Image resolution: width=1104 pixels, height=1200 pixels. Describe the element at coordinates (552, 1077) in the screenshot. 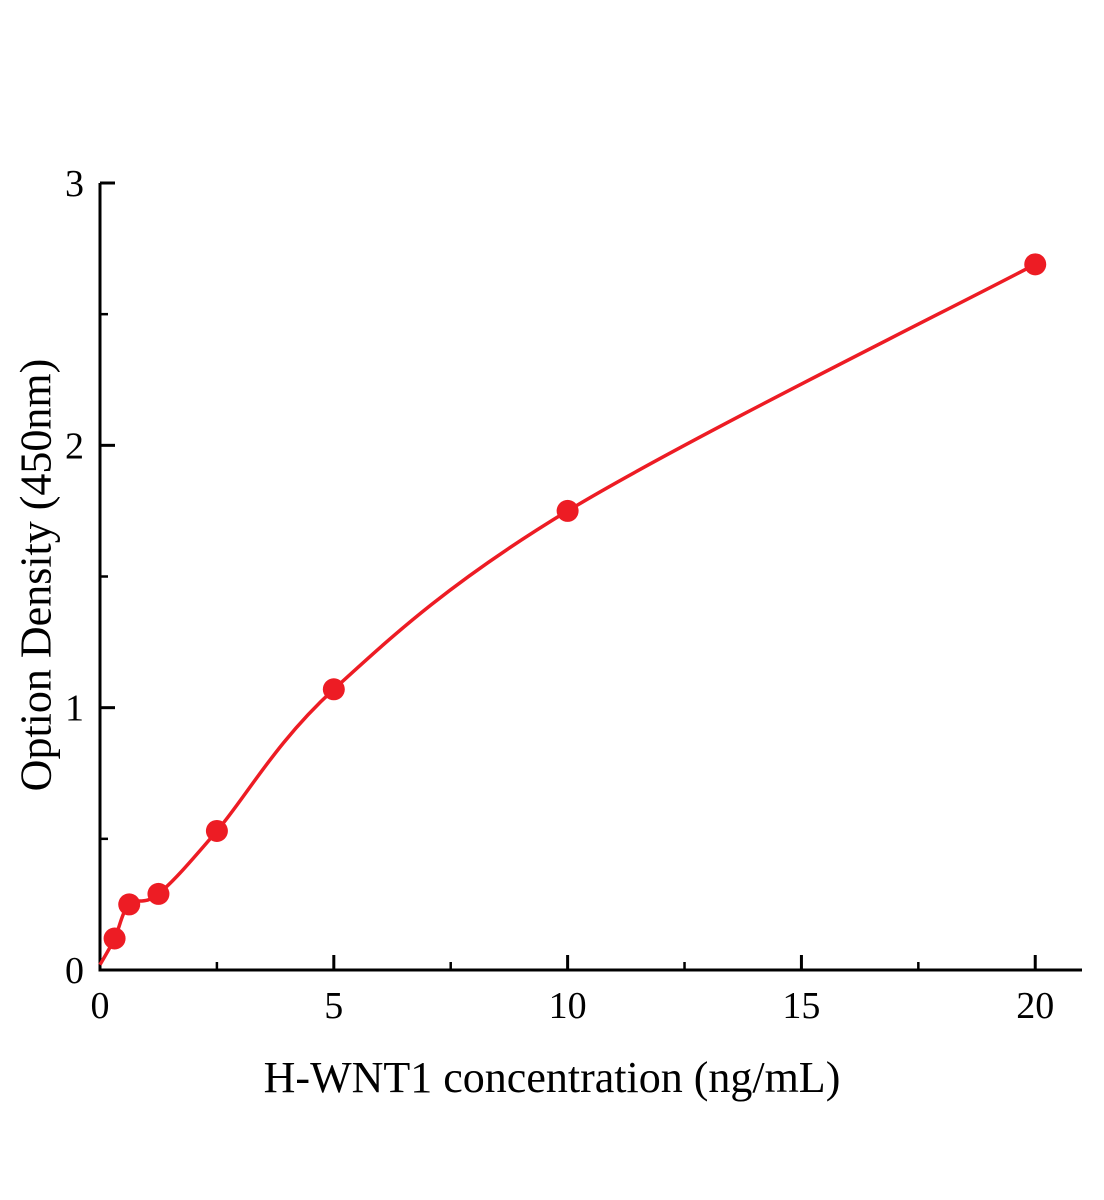

I see `x-axis-title: H-WNT1 concentration (ng/mL)` at that location.